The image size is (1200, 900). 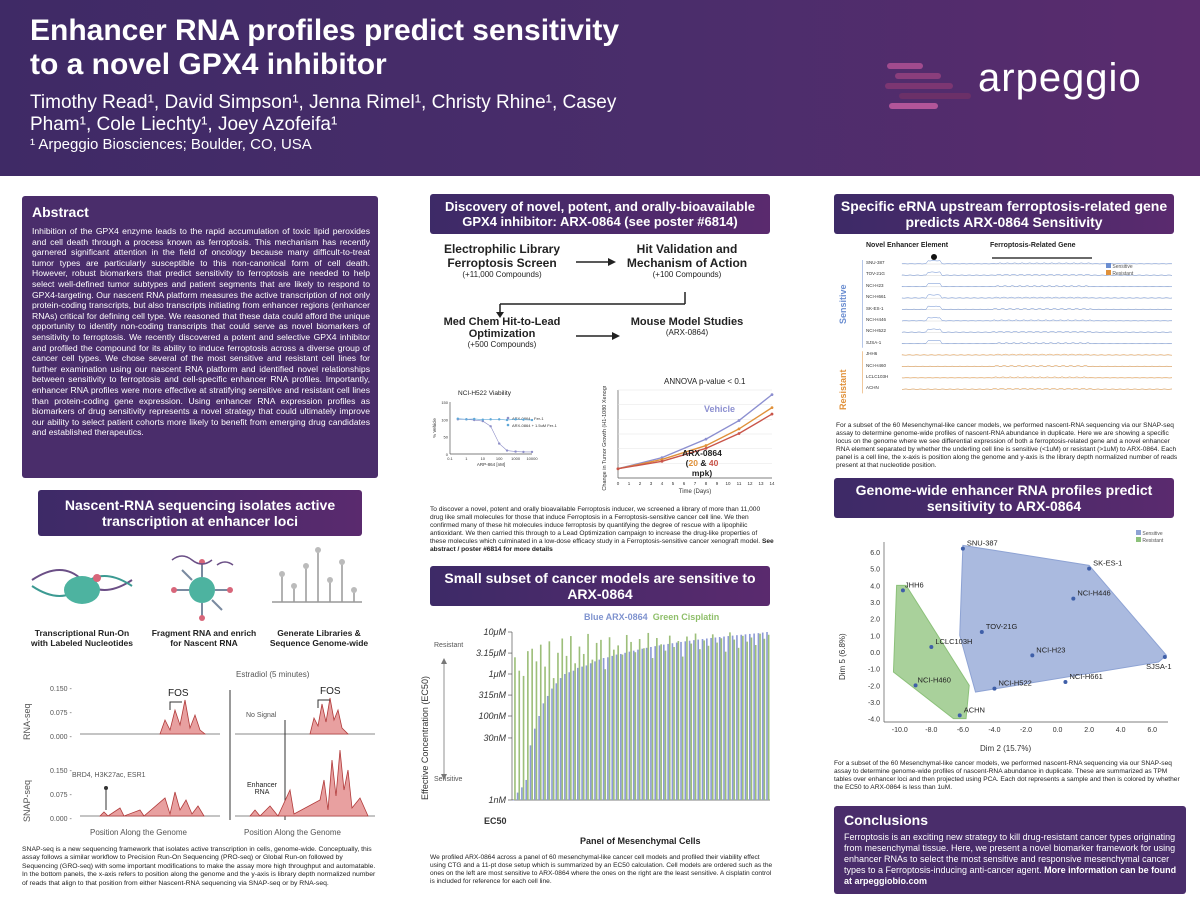 I want to click on genome-xlabel-left: Position Along the Genome, so click(x=138, y=832).